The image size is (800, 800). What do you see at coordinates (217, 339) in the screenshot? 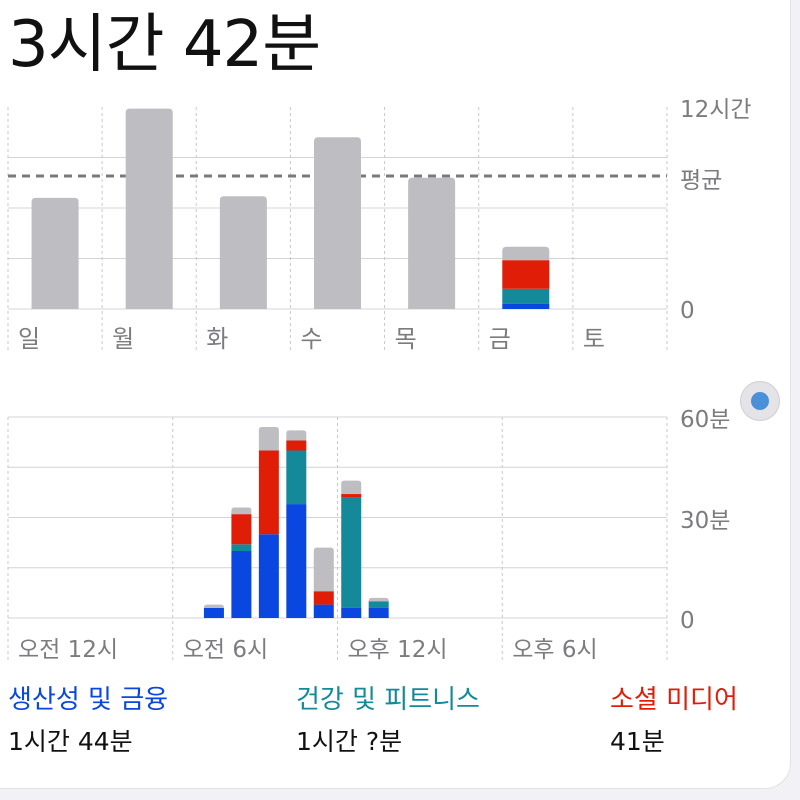
I see `weekly-day-label: 화` at bounding box center [217, 339].